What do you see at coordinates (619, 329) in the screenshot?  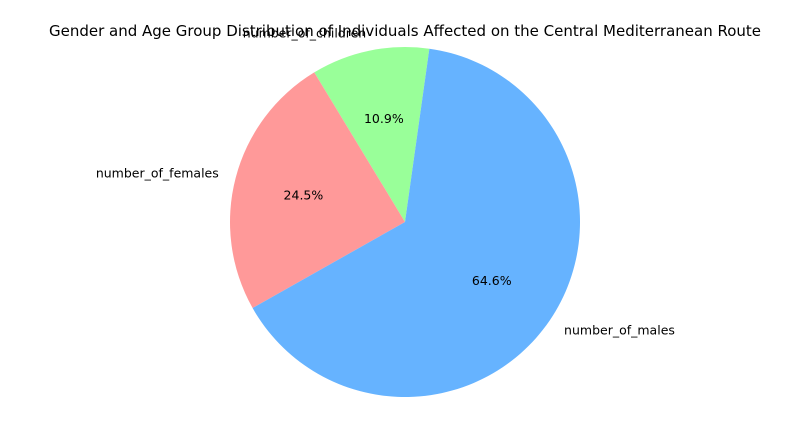 I see `label-number-of-males: number_of_males` at bounding box center [619, 329].